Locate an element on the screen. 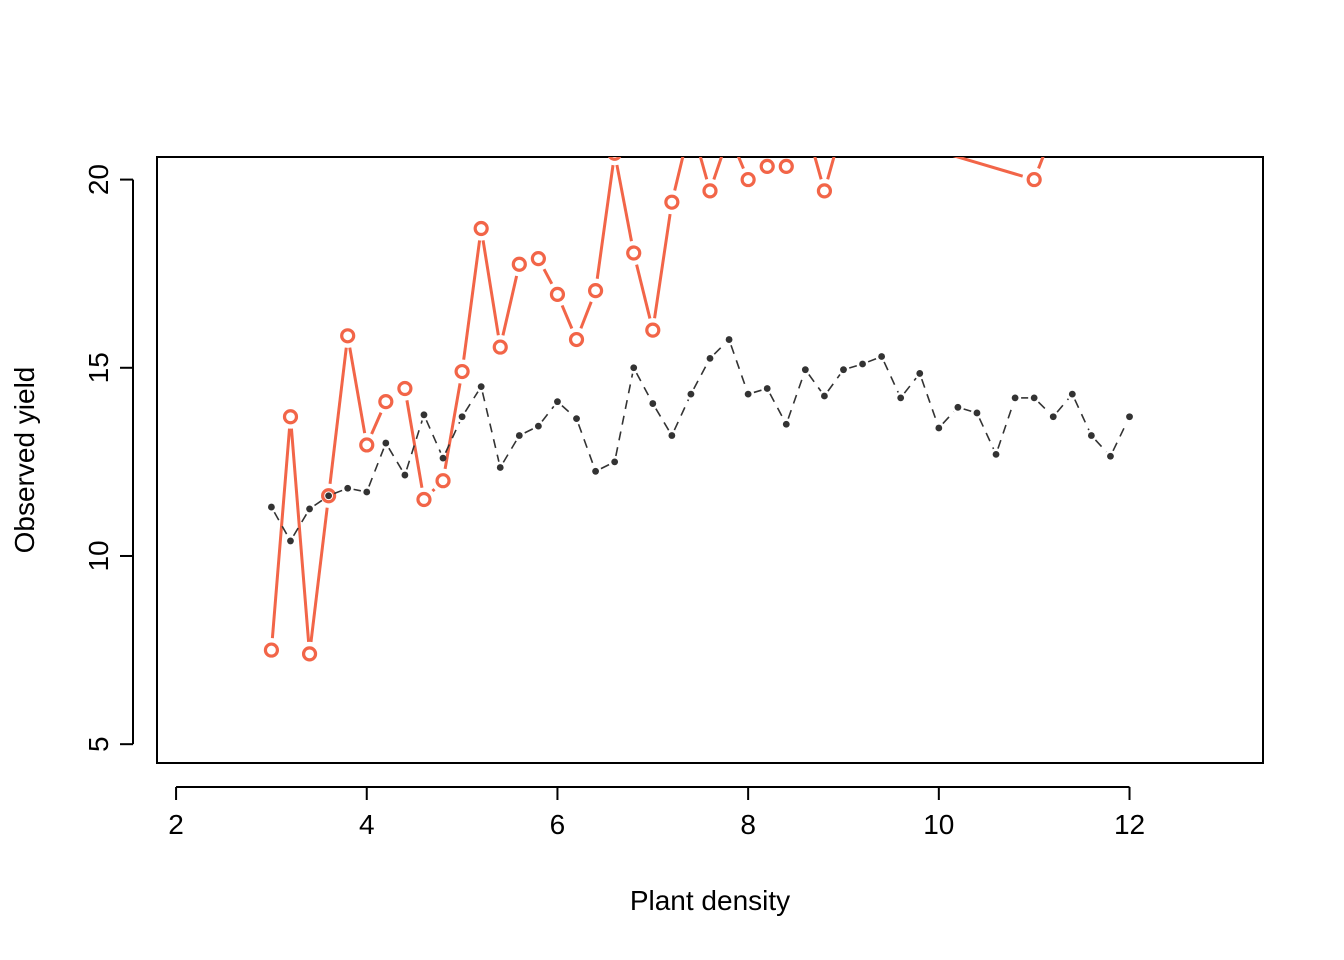 Image resolution: width=1344 pixels, height=960 pixels. x-tick-label: 4 is located at coordinates (367, 824).